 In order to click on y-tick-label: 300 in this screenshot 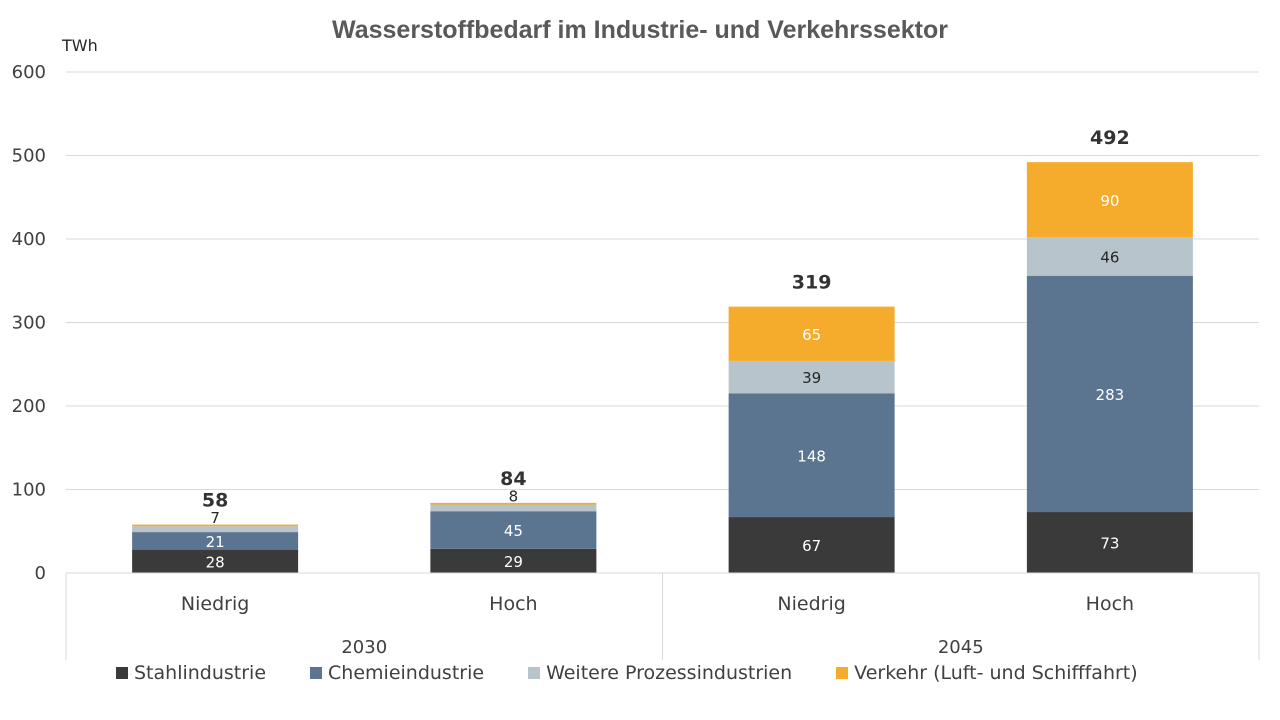, I will do `click(29, 323)`.